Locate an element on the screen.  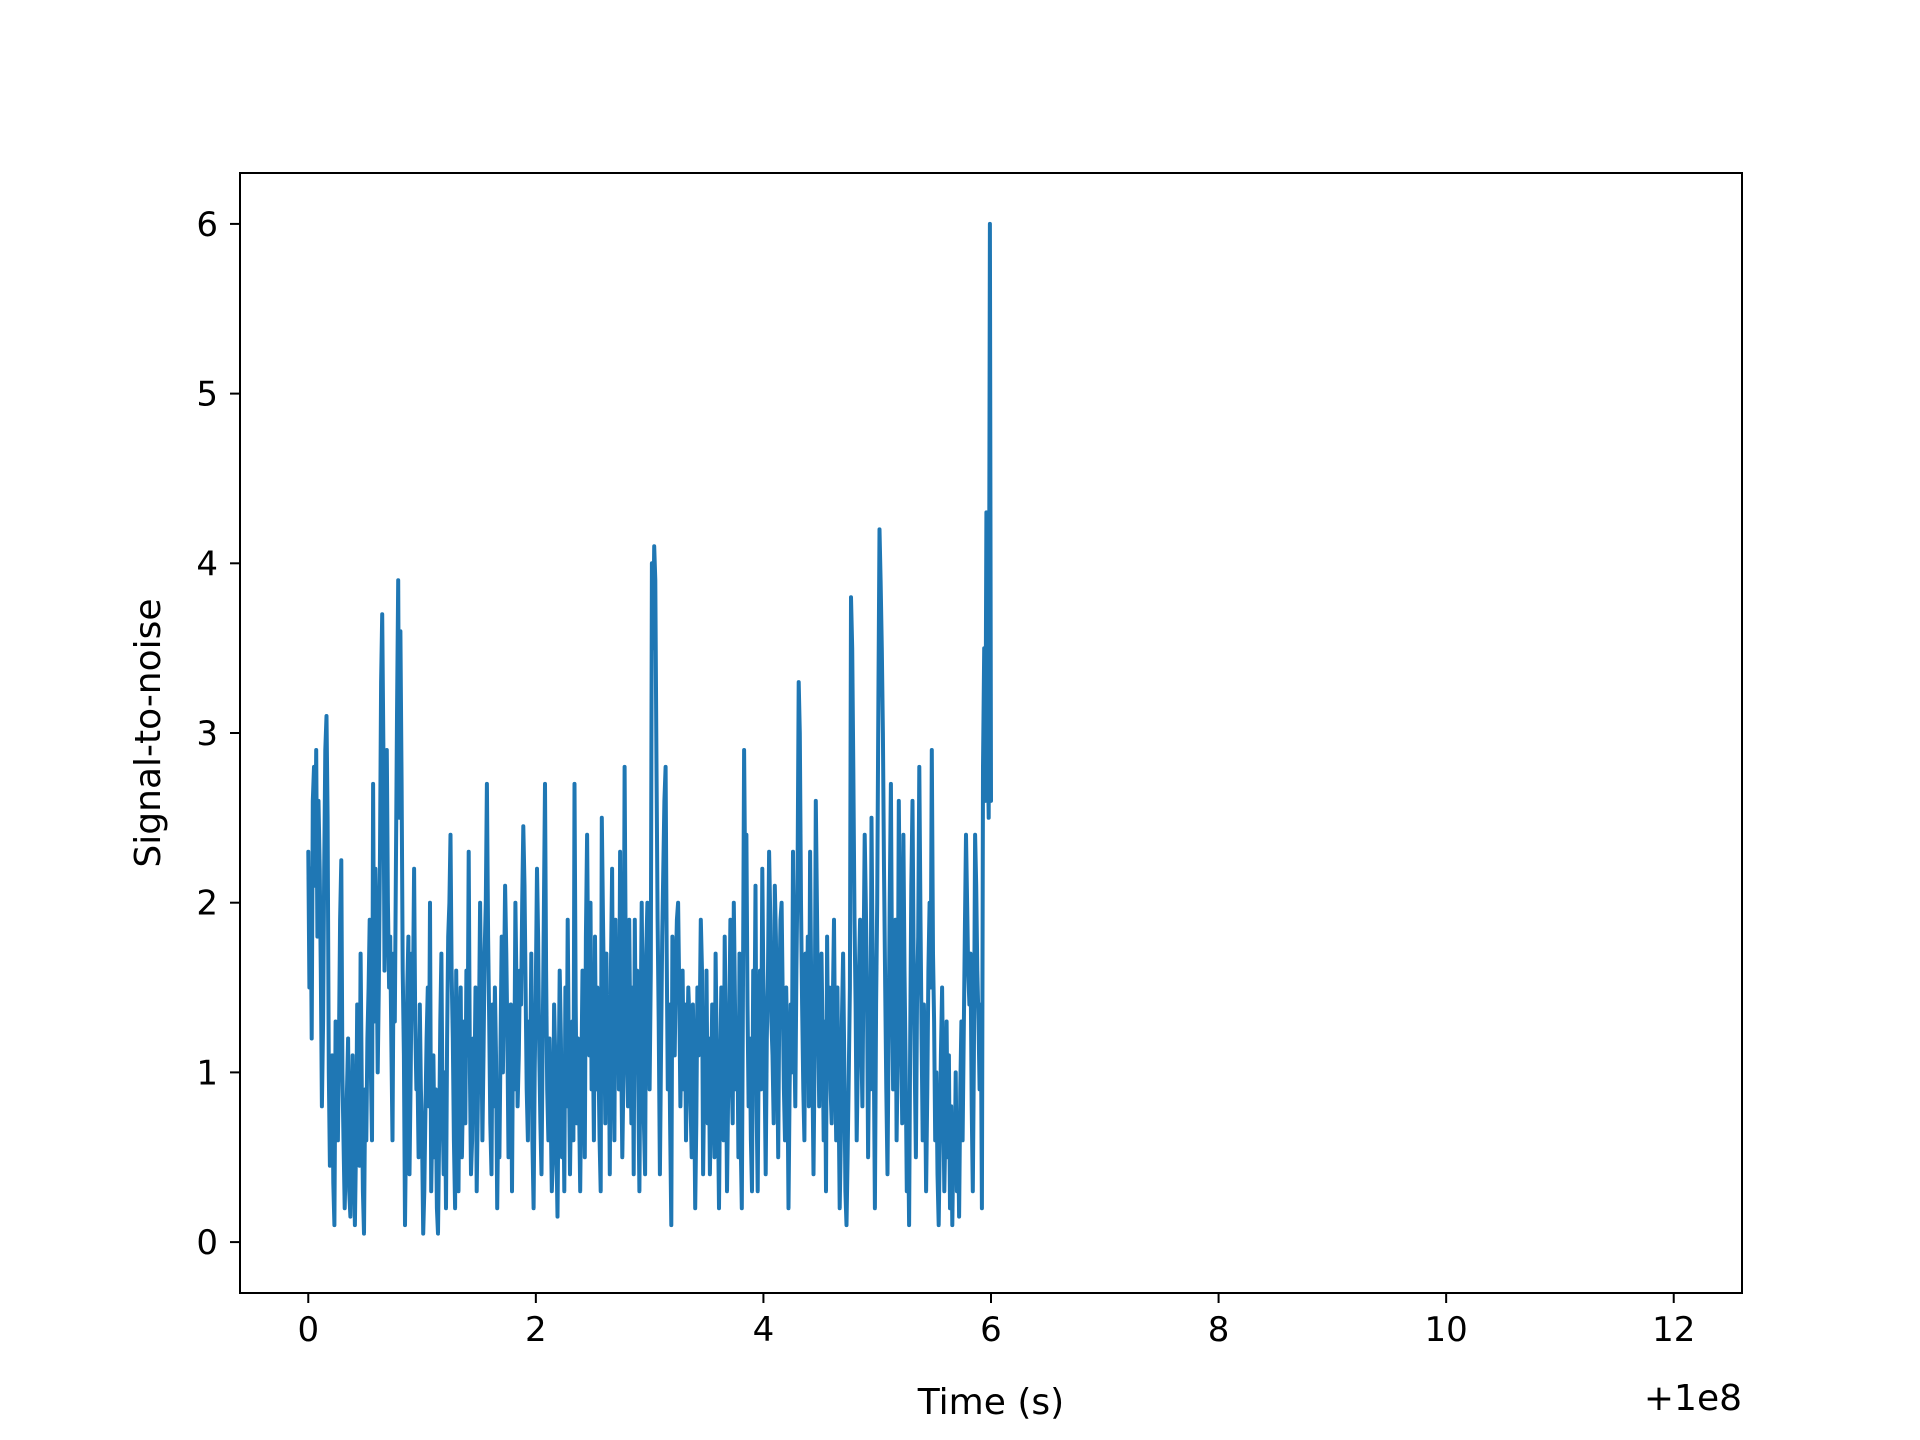
x-tick-label: 0 is located at coordinates (308, 1330).